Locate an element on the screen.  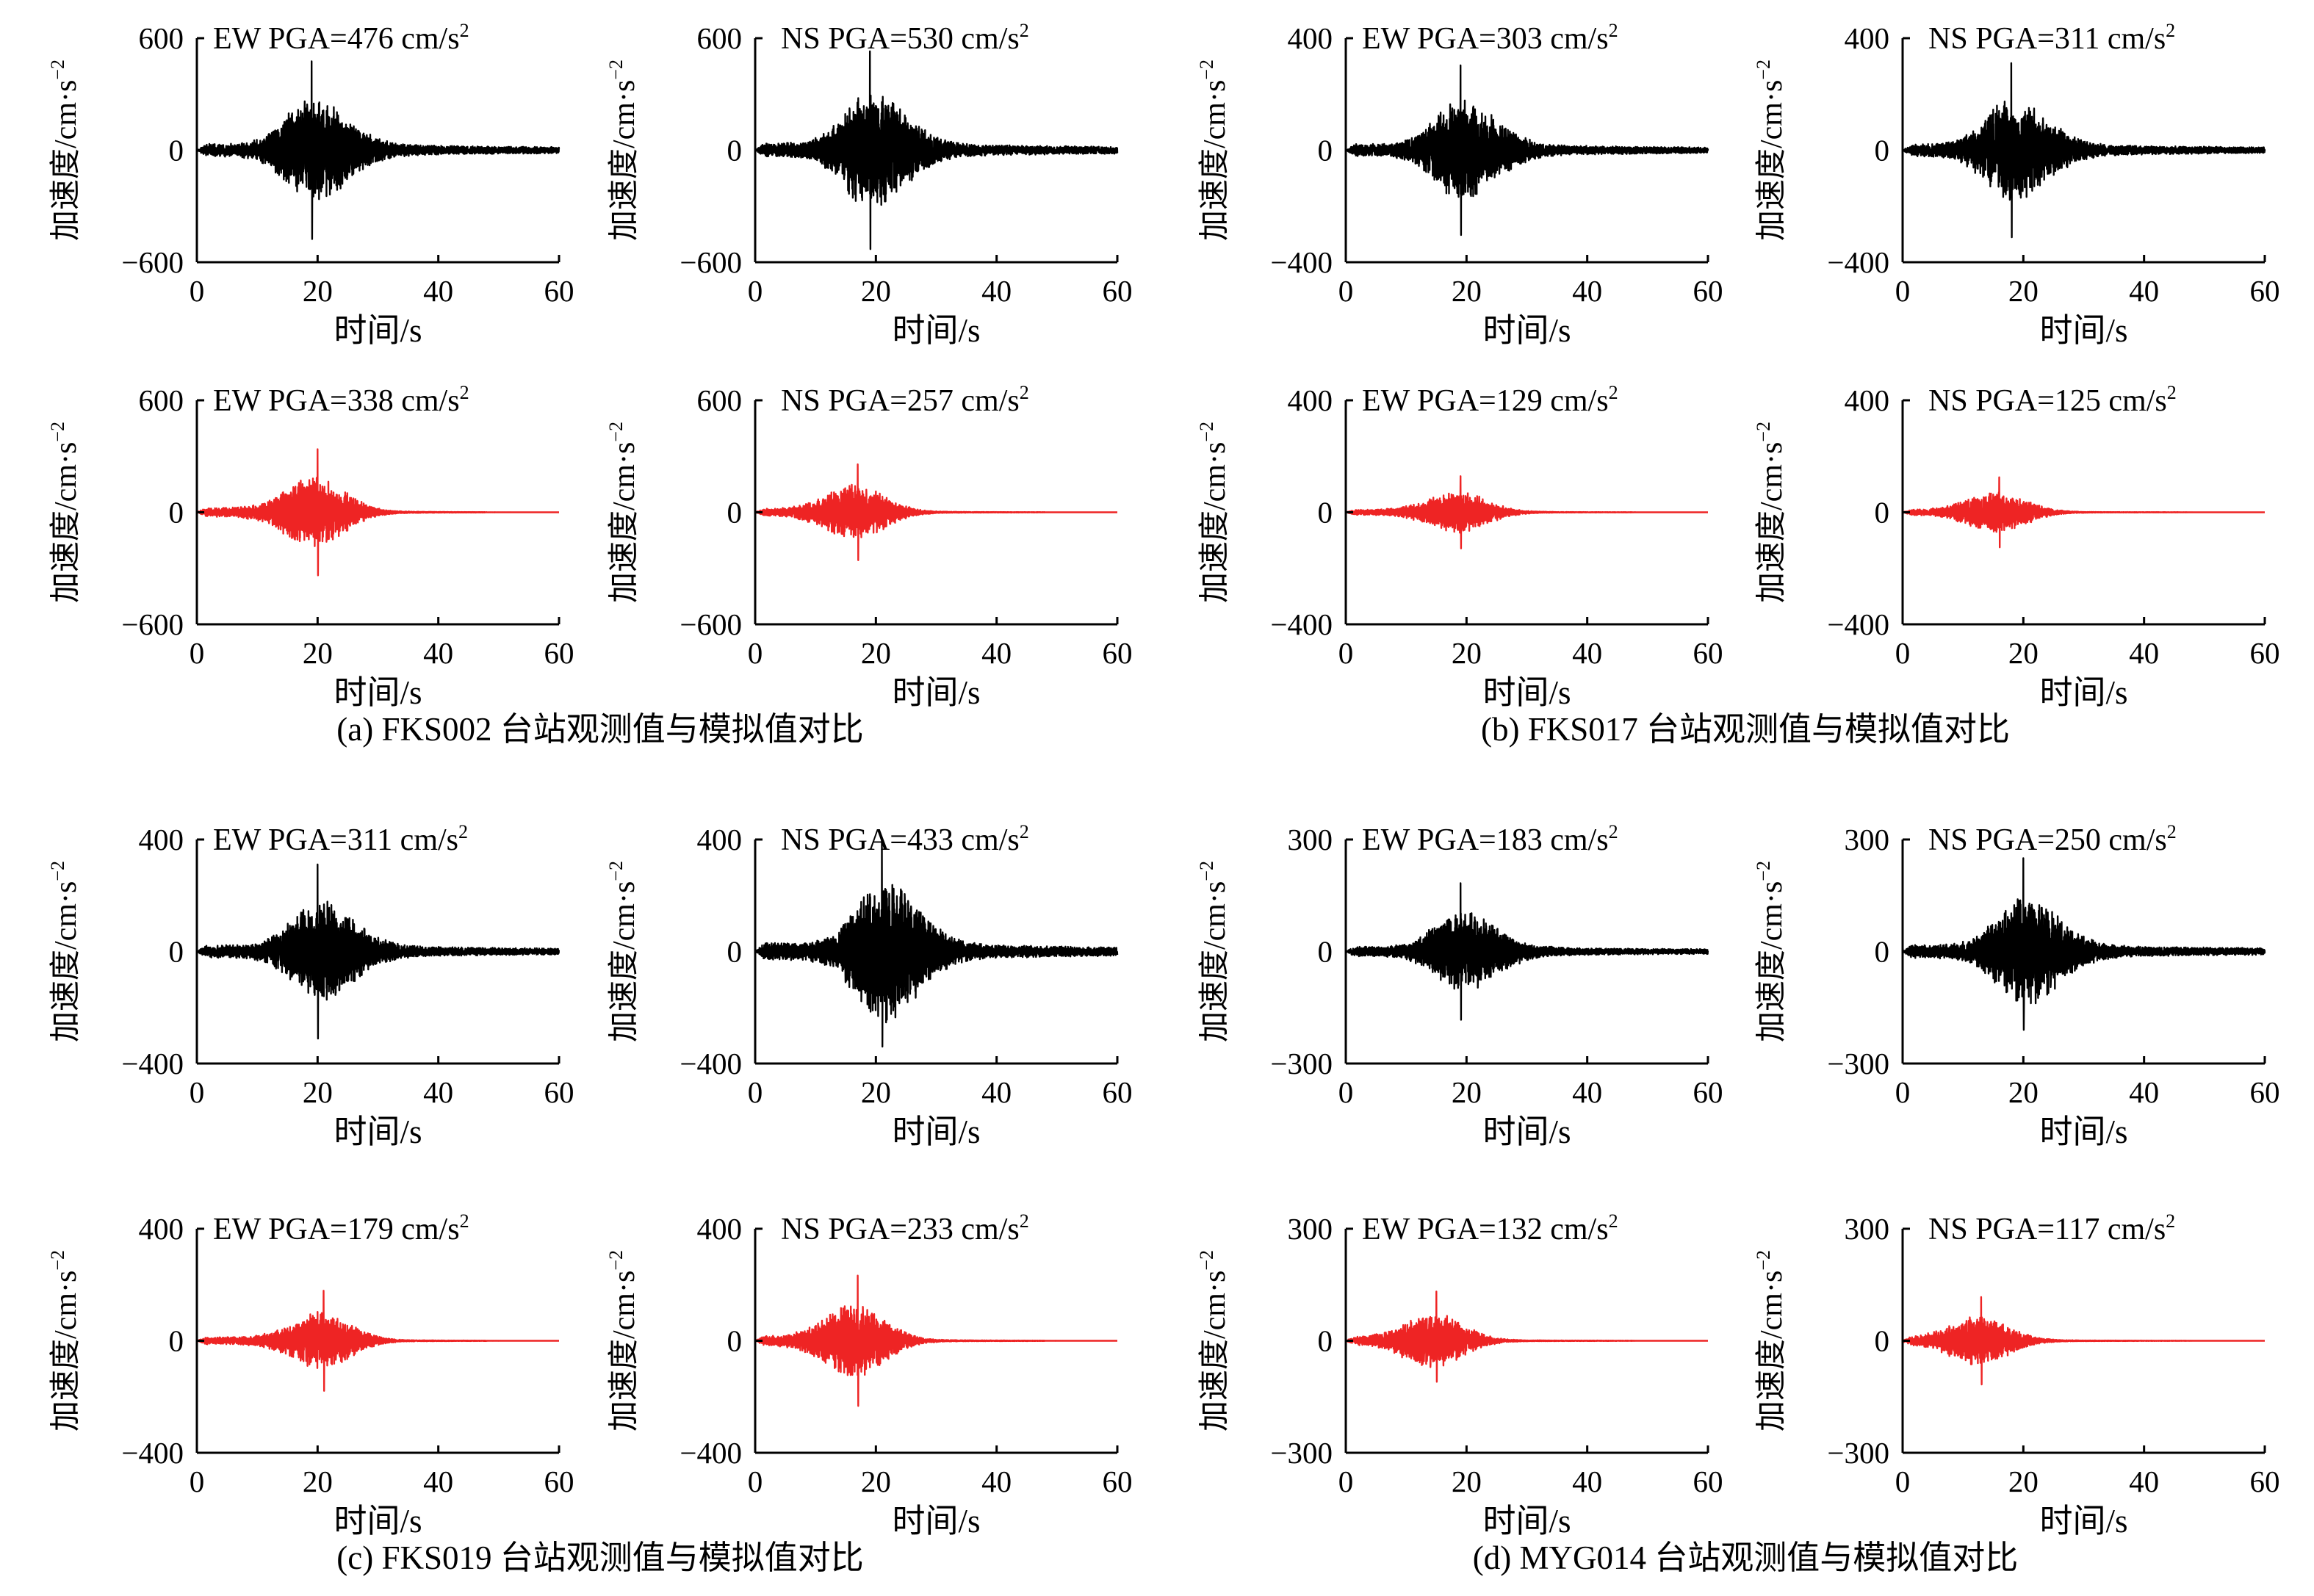
pga-annotation: EW PGA=179 cm/s2 is located at coordinates (341, 1228).